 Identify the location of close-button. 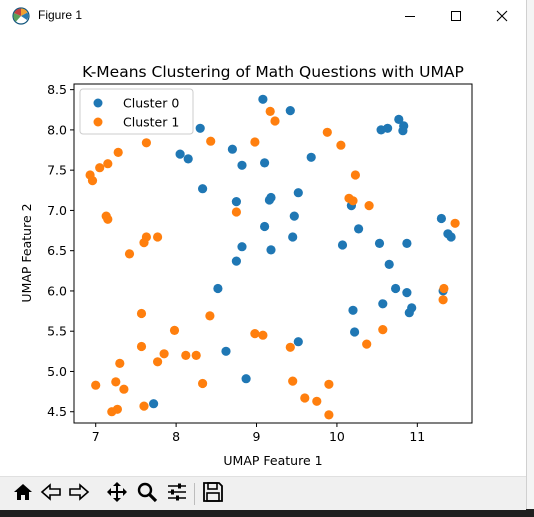
(502, 16).